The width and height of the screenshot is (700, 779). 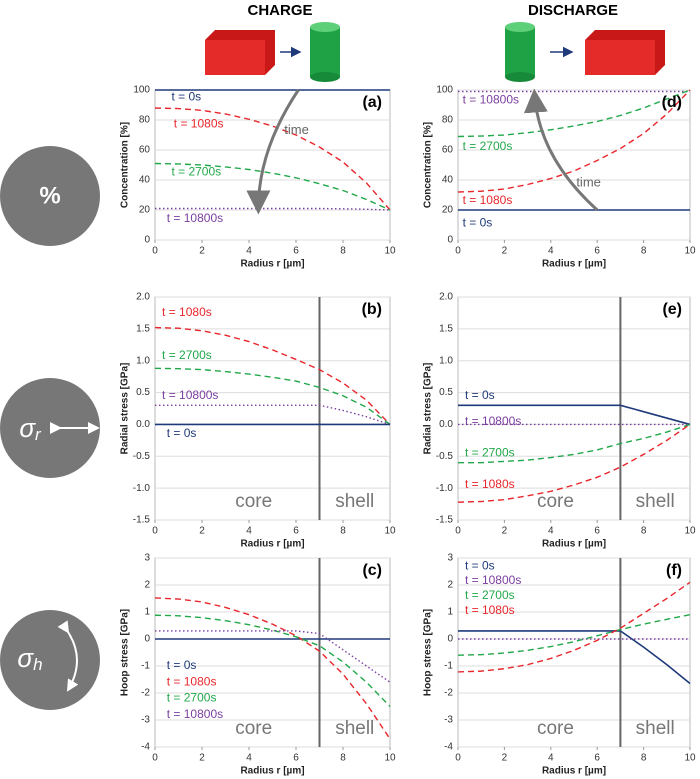 I want to click on row-label: σr, so click(x=30, y=429).